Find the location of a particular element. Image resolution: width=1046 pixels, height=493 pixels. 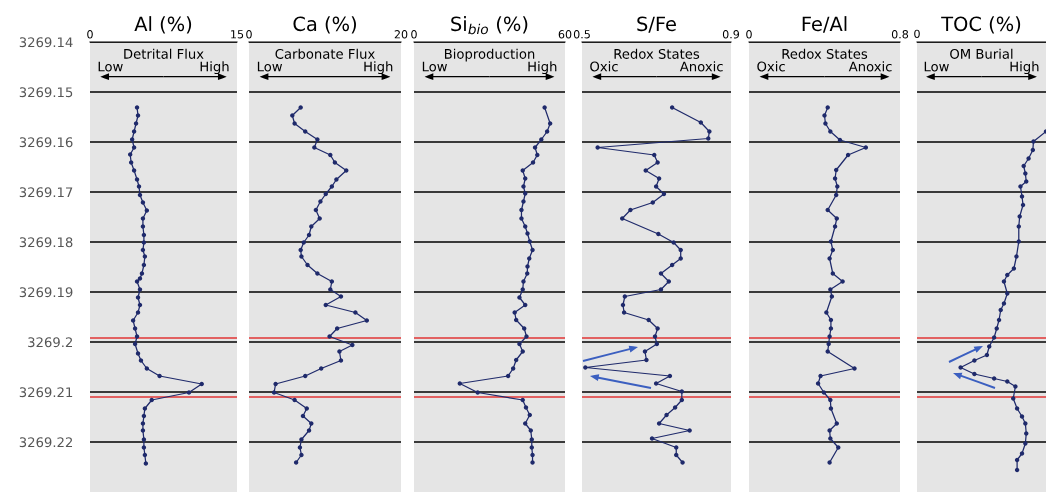

annotation: Detrital Flux is located at coordinates (164, 53).